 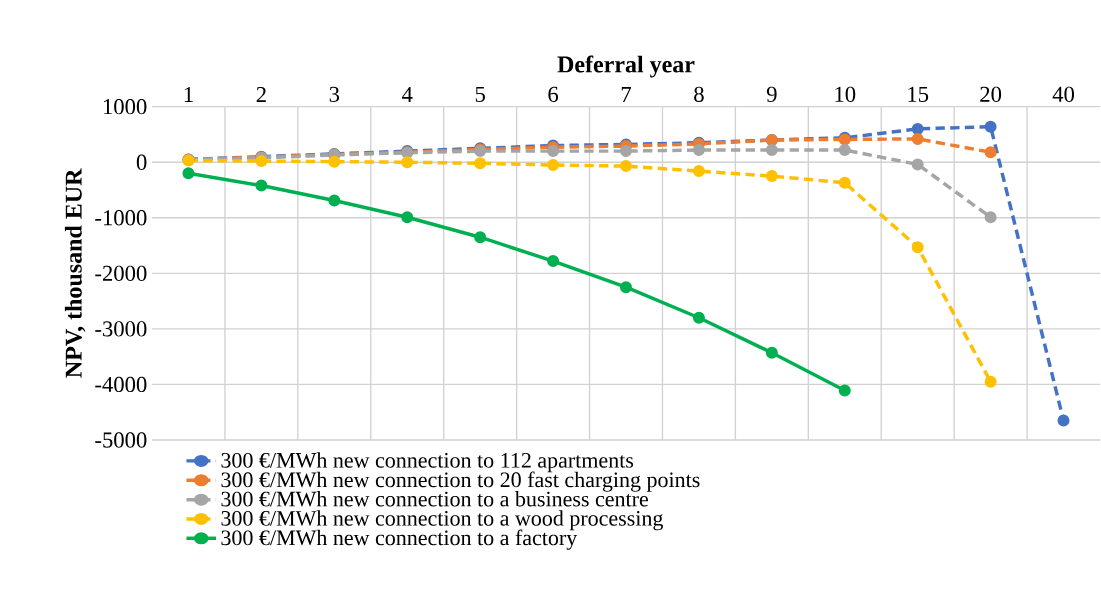 I want to click on x-tick-label: 2, so click(x=261, y=94).